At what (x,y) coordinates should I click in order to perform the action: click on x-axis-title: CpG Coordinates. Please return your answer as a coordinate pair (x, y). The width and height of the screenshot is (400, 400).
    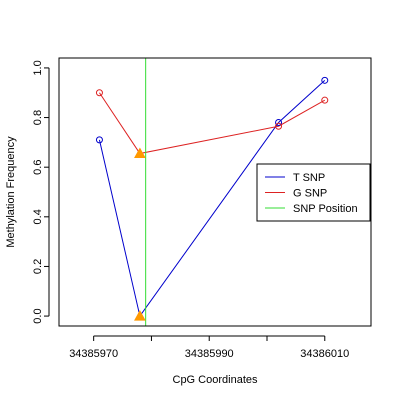
    Looking at the image, I should click on (215, 380).